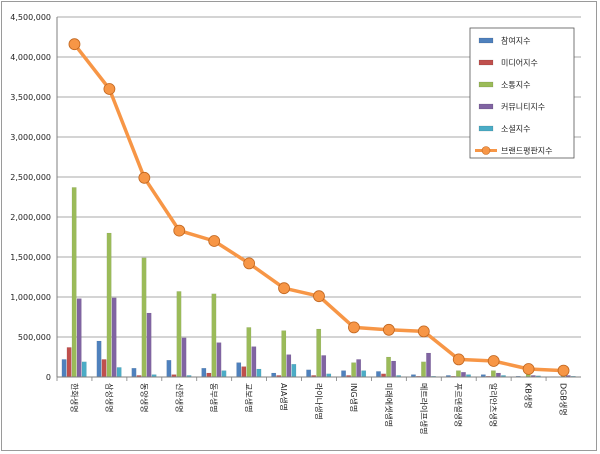 Image resolution: width=600 pixels, height=454 pixels. Describe the element at coordinates (389, 405) in the screenshot. I see `category-label: 미래에셋생명` at that location.